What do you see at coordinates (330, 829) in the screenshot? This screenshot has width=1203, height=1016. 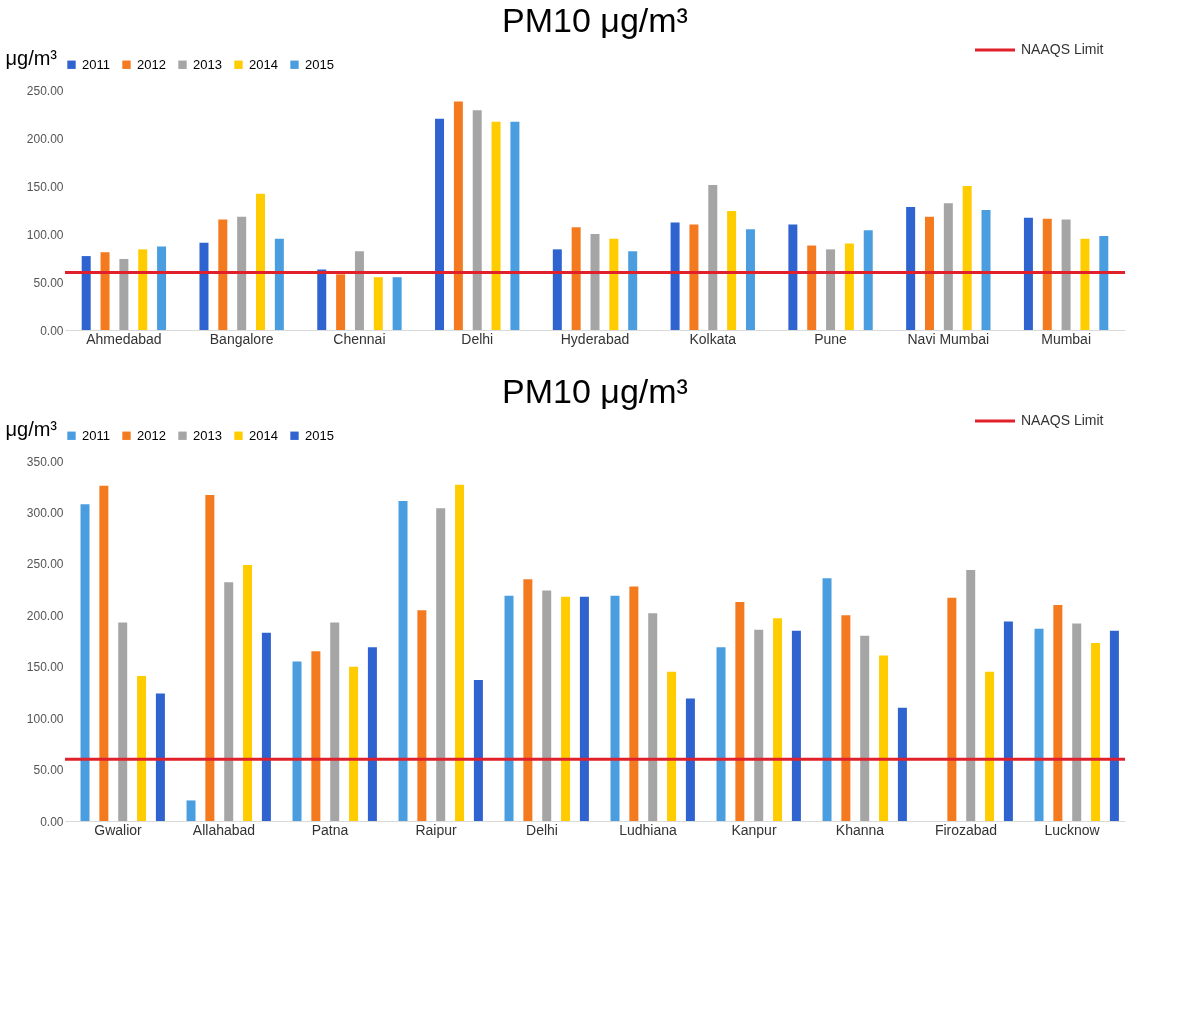 I see `x-tick-label: Patna` at bounding box center [330, 829].